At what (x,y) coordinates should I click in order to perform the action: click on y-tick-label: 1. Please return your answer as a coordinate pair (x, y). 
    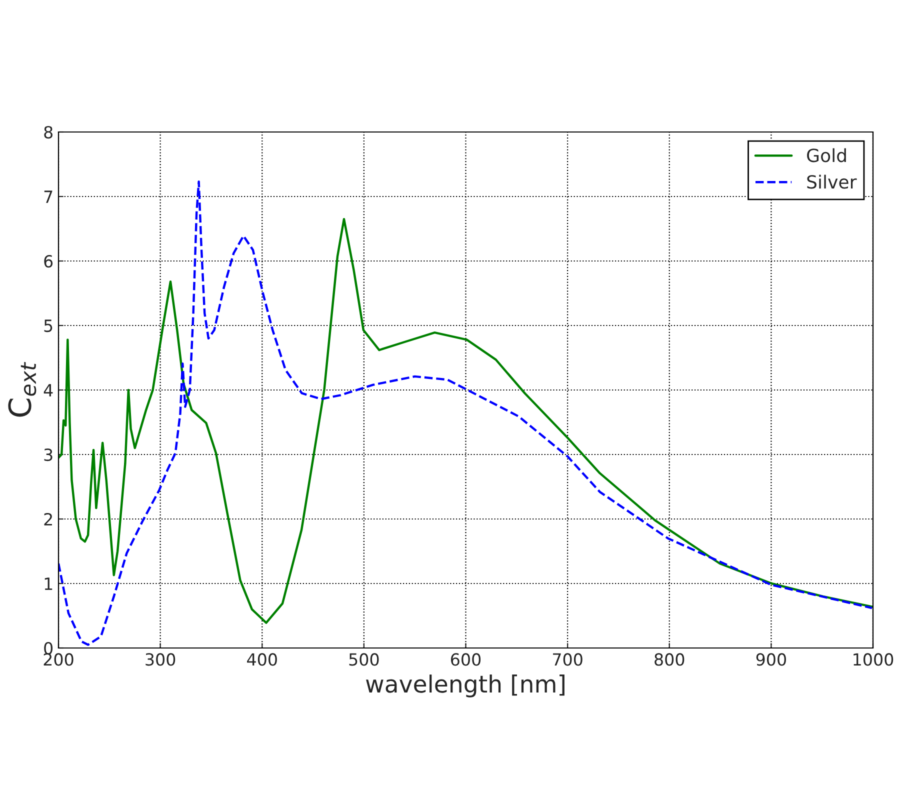
    Looking at the image, I should click on (48, 584).